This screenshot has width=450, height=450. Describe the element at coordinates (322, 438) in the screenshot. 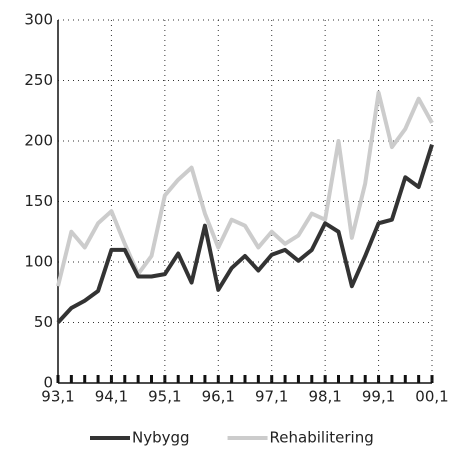

I see `legend-label: Rehabilitering` at that location.